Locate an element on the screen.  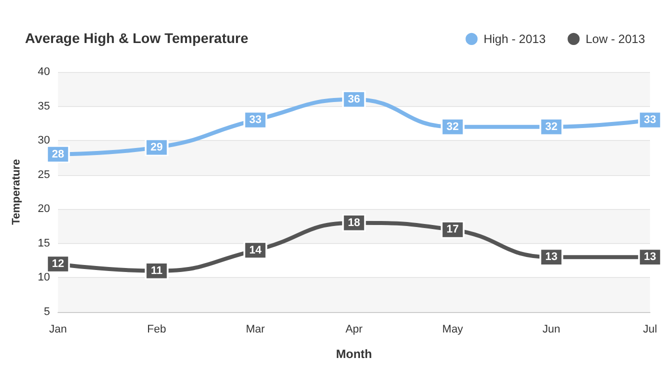
y-tick-label: 5 is located at coordinates (47, 312).